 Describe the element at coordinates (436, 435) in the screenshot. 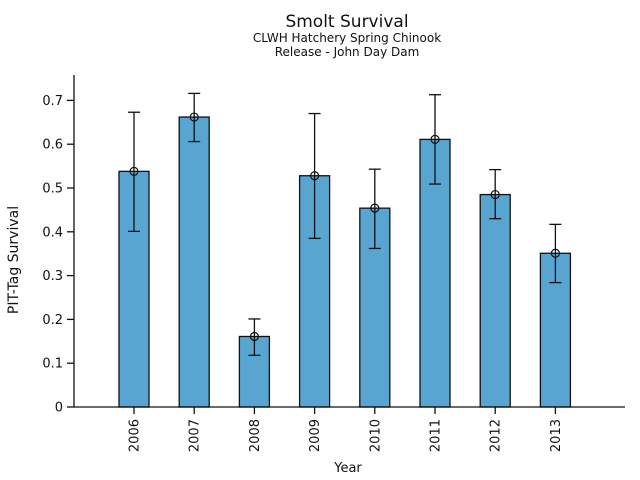

I see `x-tick-label-2011: 2011` at that location.